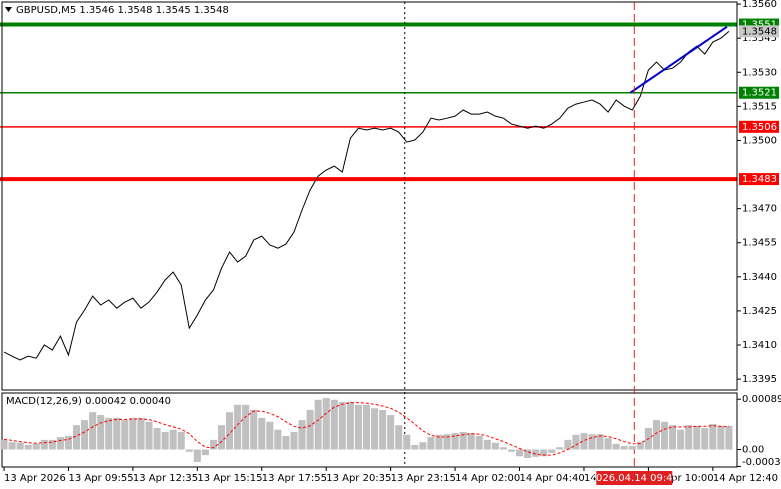 The image size is (781, 489). Describe the element at coordinates (8, 9) in the screenshot. I see `symbol-menu-icon` at that location.